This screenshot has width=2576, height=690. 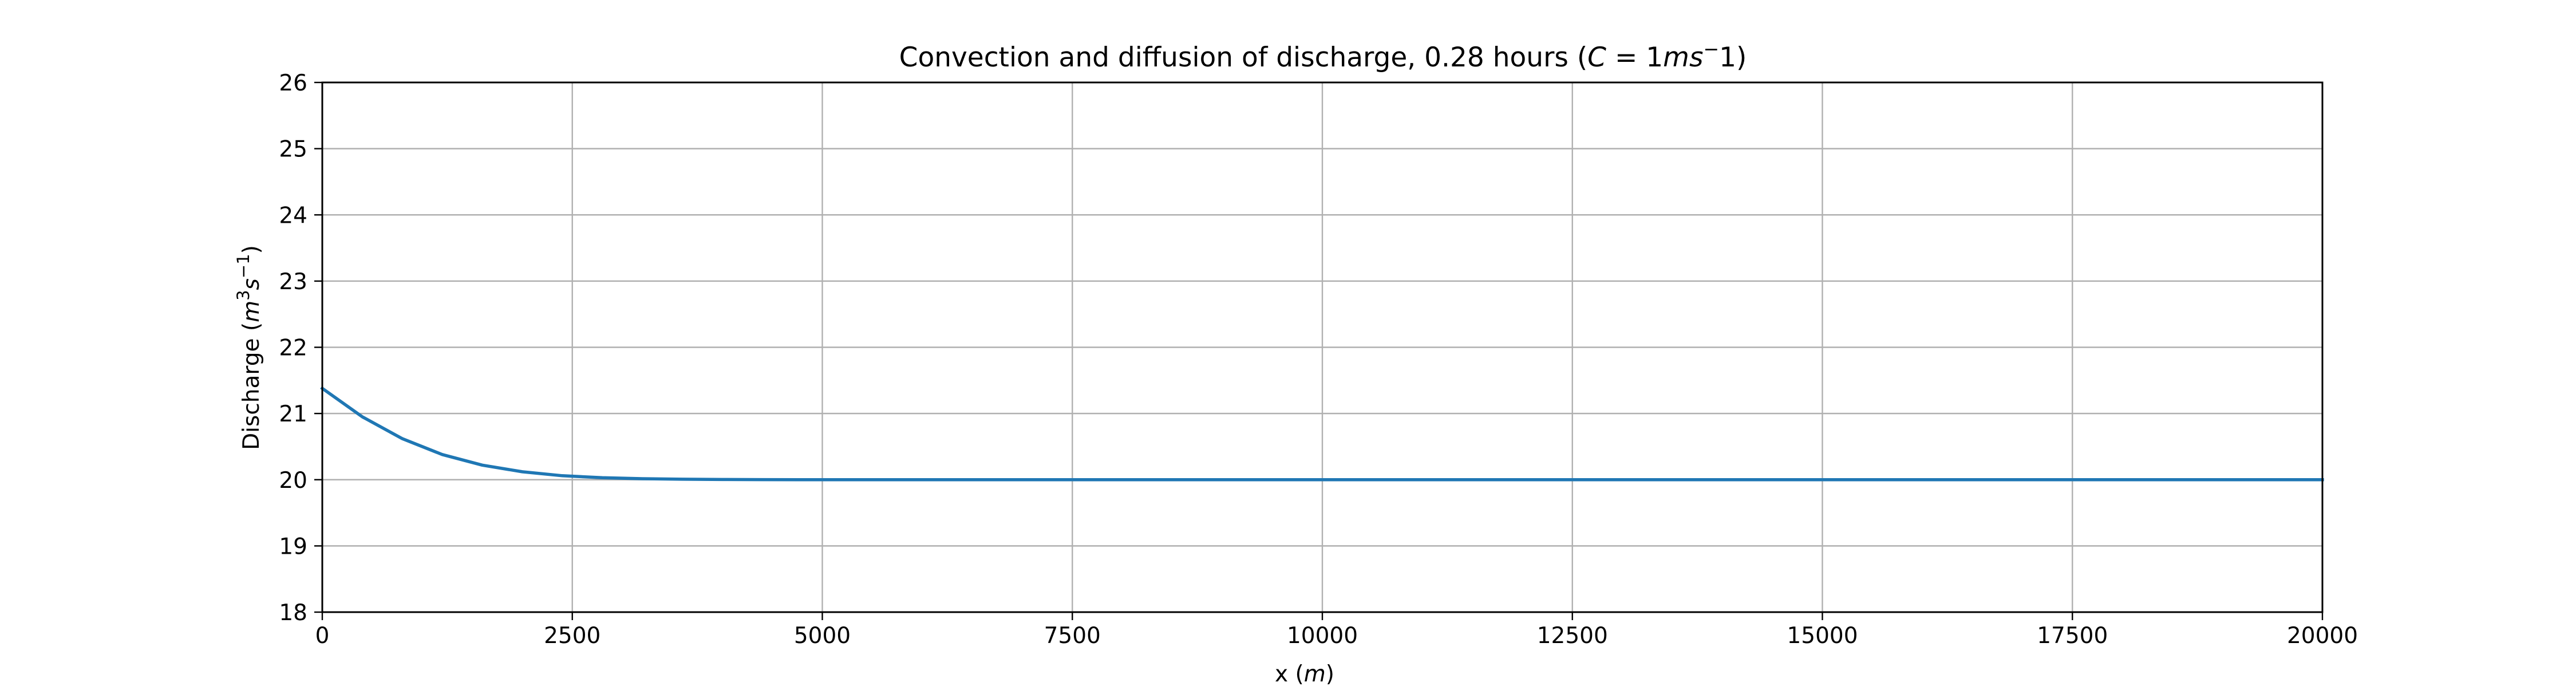 What do you see at coordinates (322, 636) in the screenshot?
I see `x-tick-label: 0` at bounding box center [322, 636].